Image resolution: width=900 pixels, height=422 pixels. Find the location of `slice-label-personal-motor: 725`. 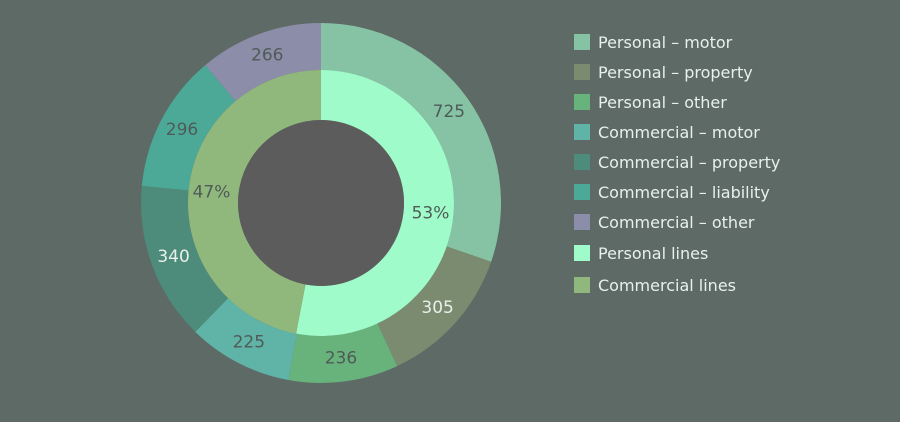

slice-label-personal-motor: 725 is located at coordinates (449, 112).